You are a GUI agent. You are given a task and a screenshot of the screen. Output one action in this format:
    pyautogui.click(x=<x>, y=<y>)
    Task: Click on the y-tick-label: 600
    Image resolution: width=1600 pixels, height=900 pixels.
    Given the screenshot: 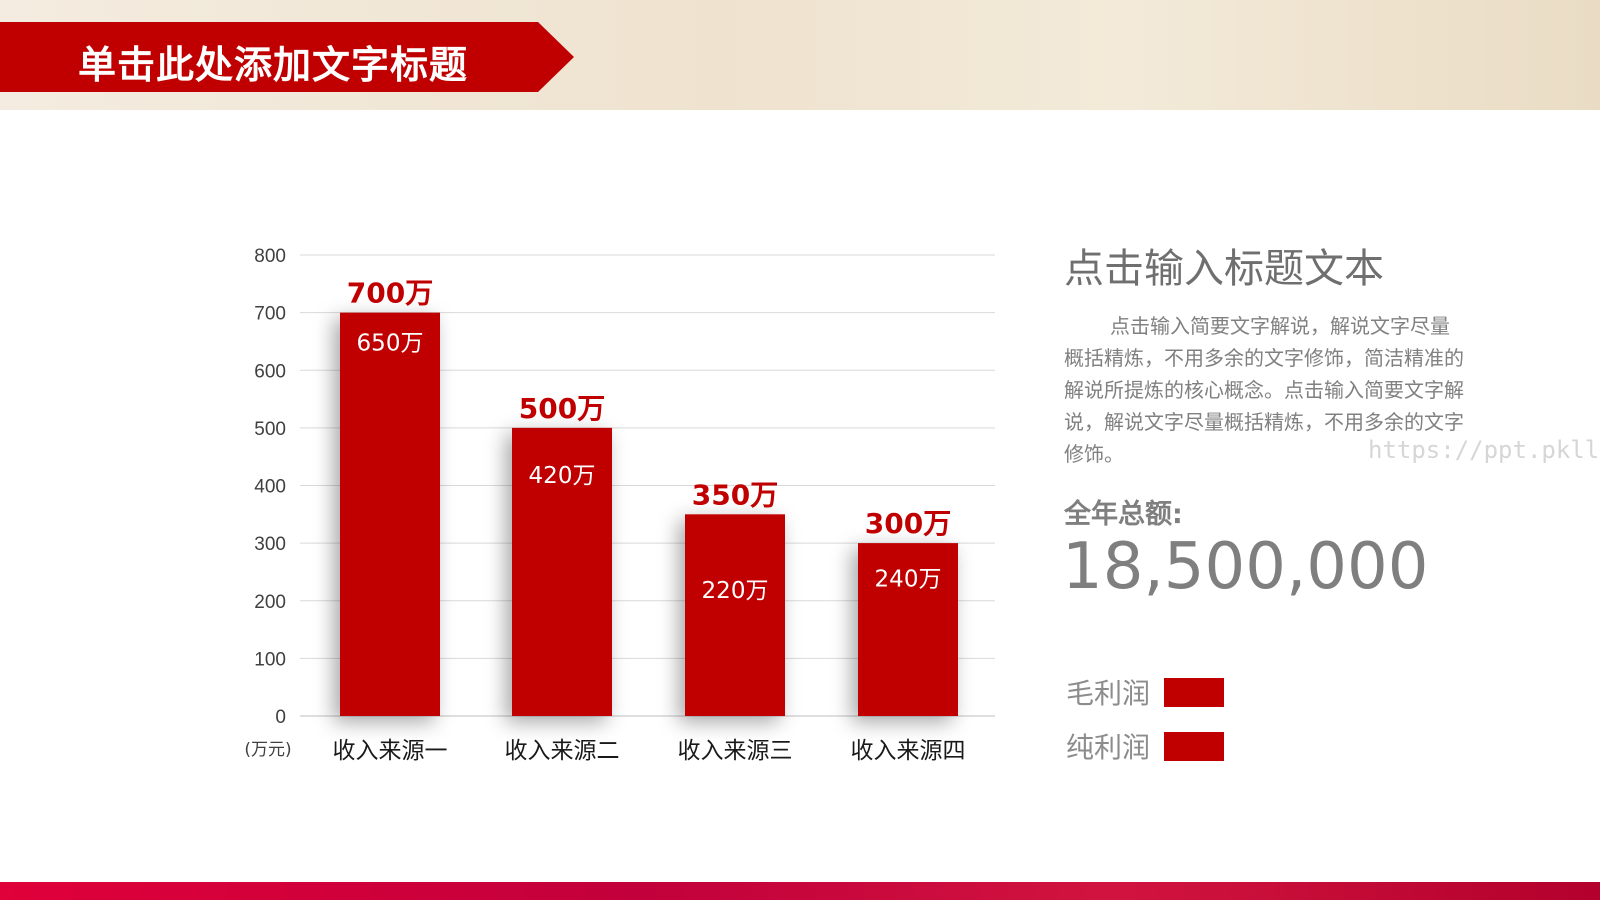 What is the action you would take?
    pyautogui.click(x=270, y=371)
    